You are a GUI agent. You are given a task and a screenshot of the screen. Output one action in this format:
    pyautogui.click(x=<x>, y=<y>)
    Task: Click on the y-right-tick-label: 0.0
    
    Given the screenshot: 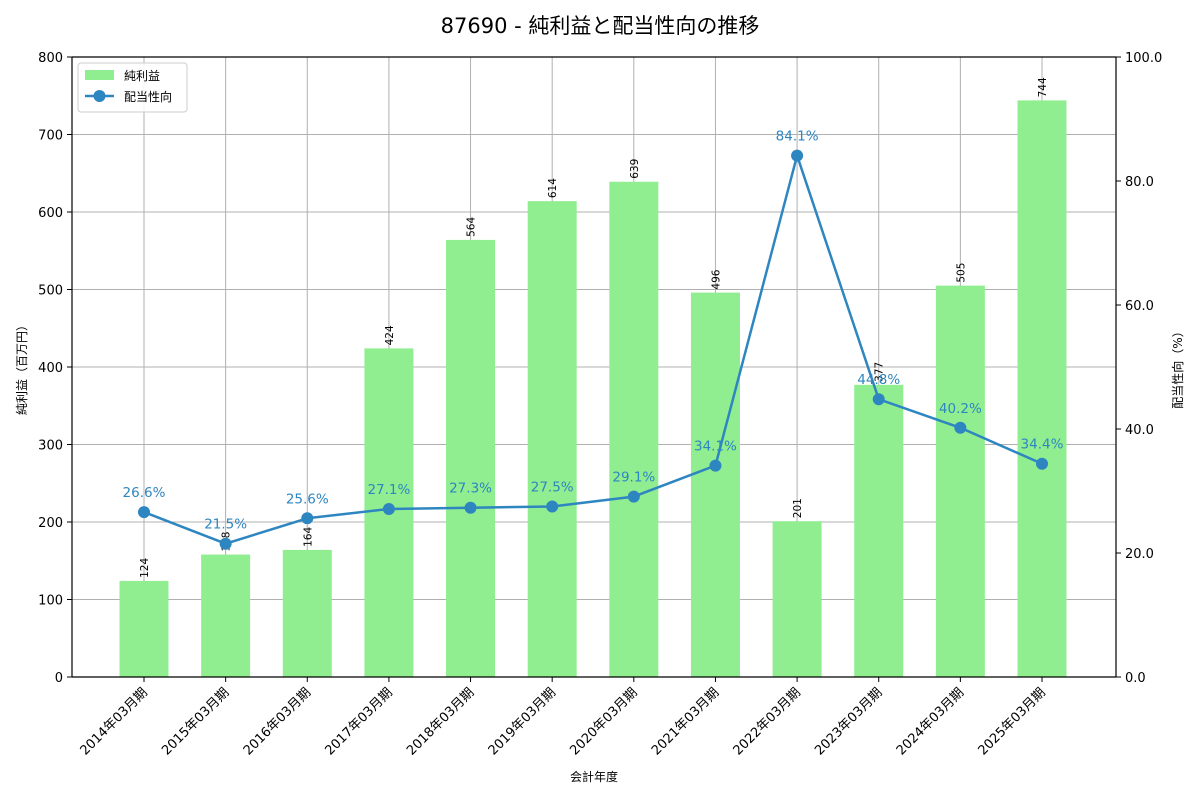 What is the action you would take?
    pyautogui.click(x=1135, y=678)
    